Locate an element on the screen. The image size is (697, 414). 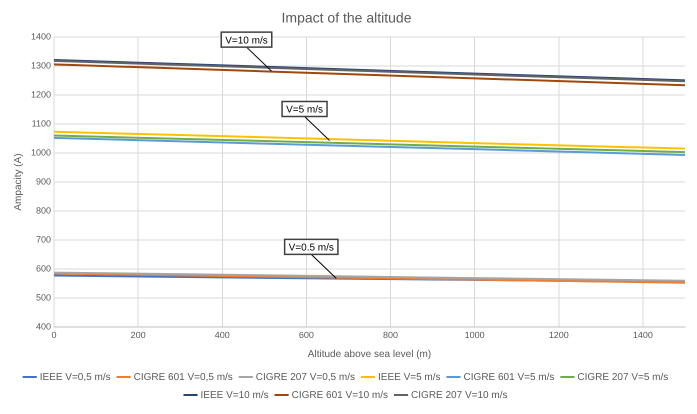
legend-label: CIGRE 601 V=0,5 m/s is located at coordinates (183, 377).